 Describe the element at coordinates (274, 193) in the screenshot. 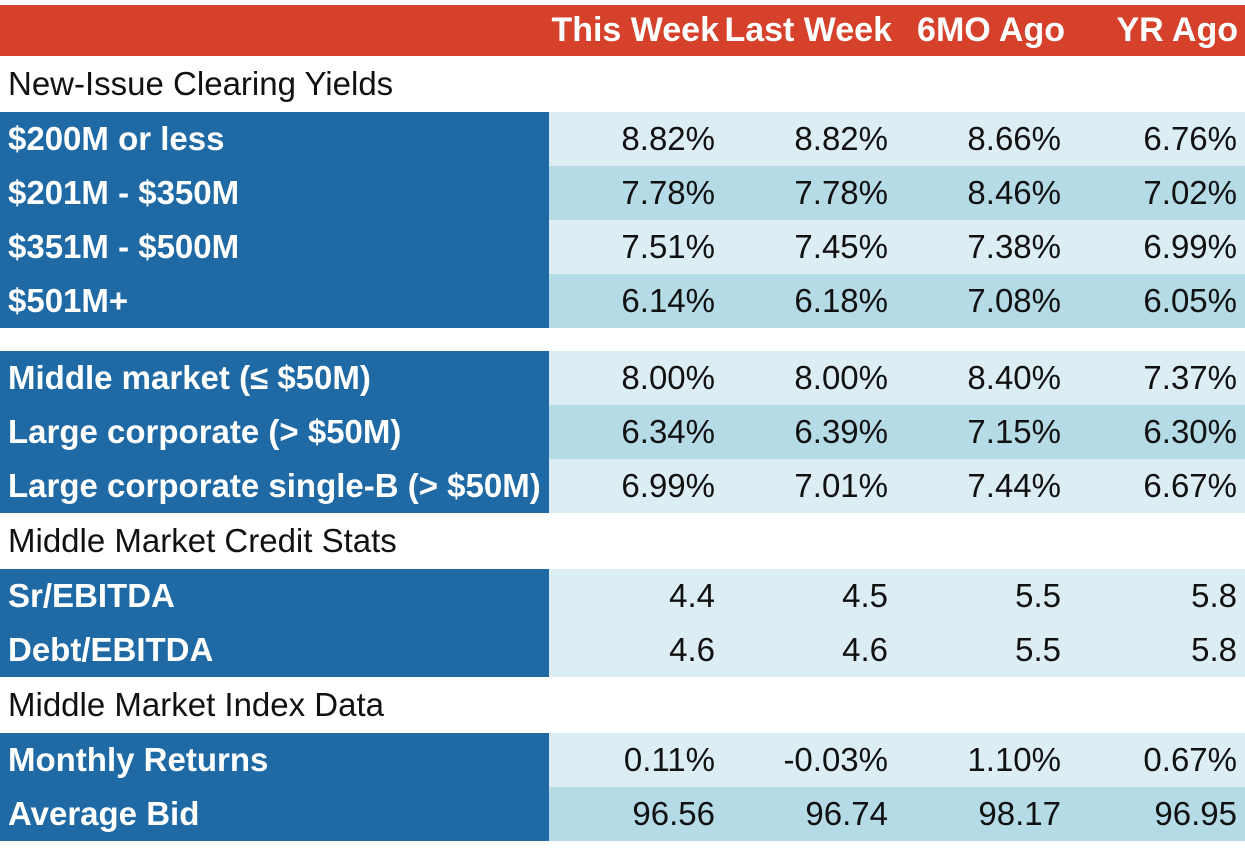

I see `row-label: $201M - $350M` at that location.